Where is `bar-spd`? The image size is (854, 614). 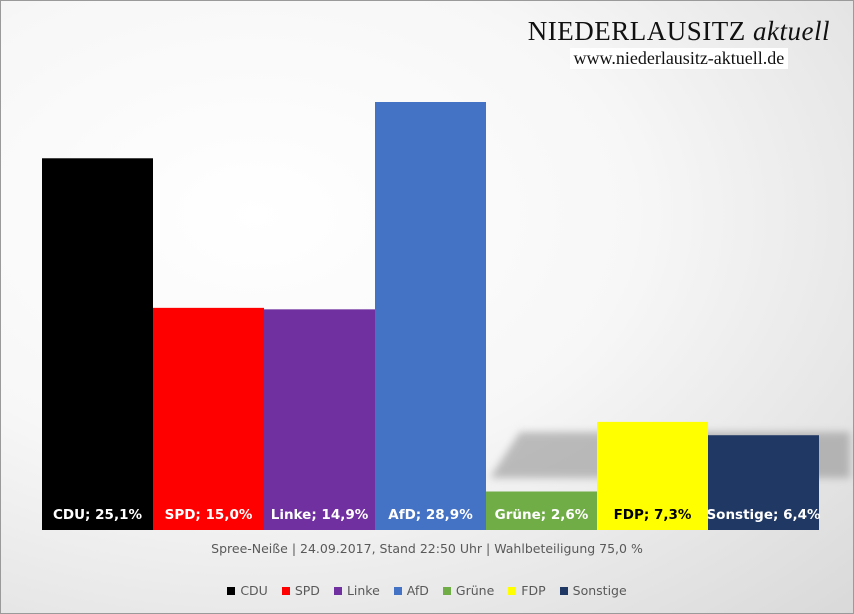 bar-spd is located at coordinates (208, 418).